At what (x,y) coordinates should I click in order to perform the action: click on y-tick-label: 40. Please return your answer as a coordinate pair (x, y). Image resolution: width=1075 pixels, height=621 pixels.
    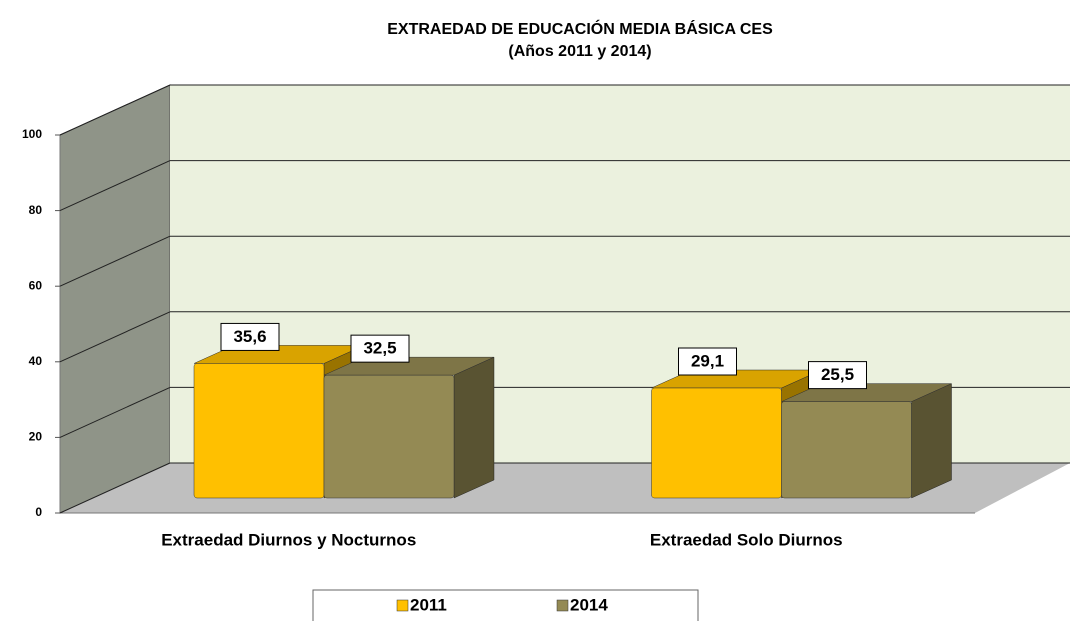
    Looking at the image, I should click on (36, 361).